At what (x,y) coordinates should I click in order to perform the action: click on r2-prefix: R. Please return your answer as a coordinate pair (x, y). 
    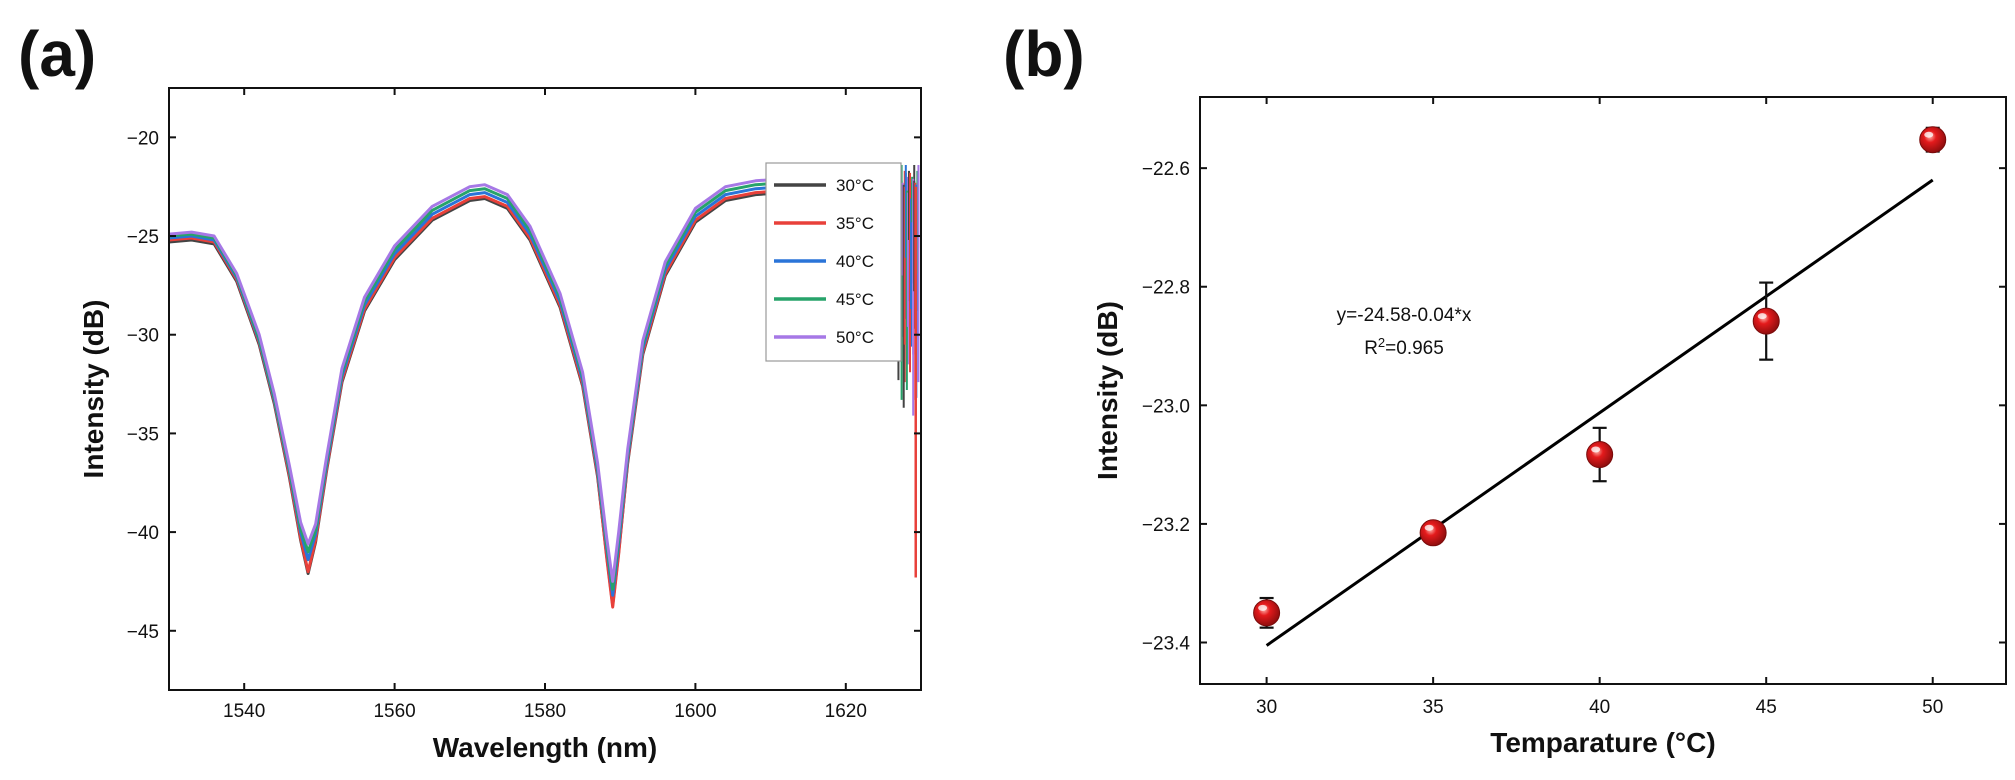
    Looking at the image, I should click on (1371, 348).